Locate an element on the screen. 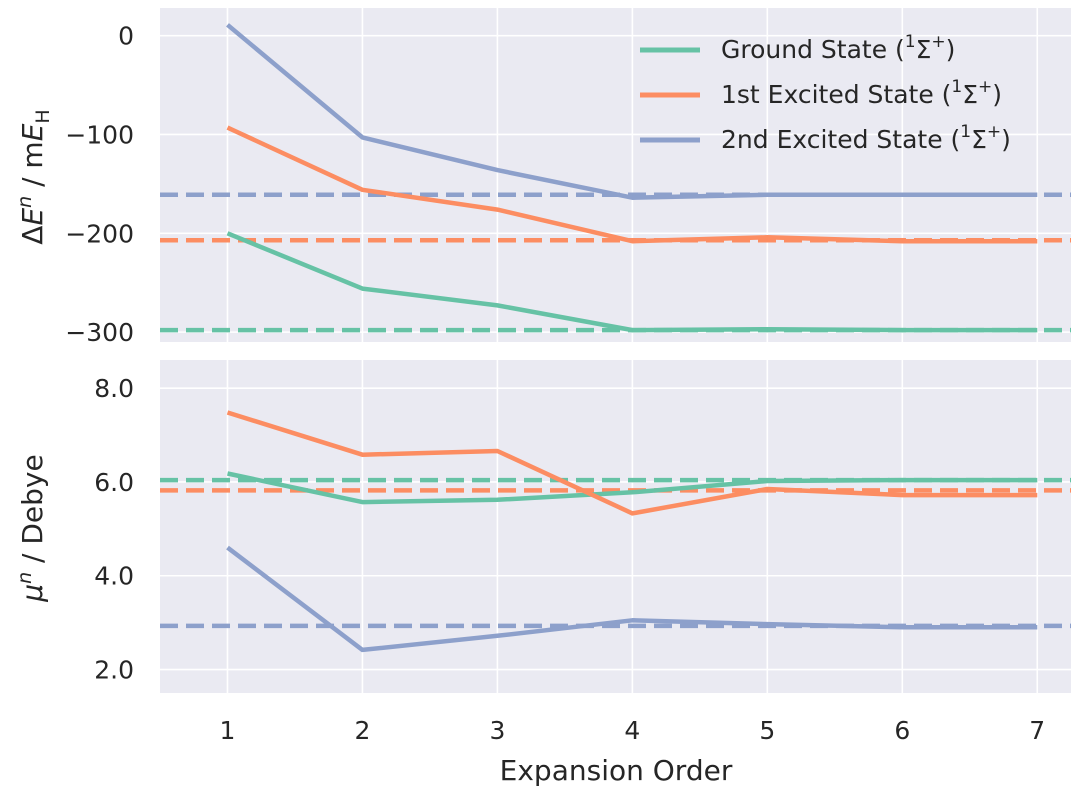 The width and height of the screenshot is (1071, 786). xtick-label: 3 is located at coordinates (497, 730).